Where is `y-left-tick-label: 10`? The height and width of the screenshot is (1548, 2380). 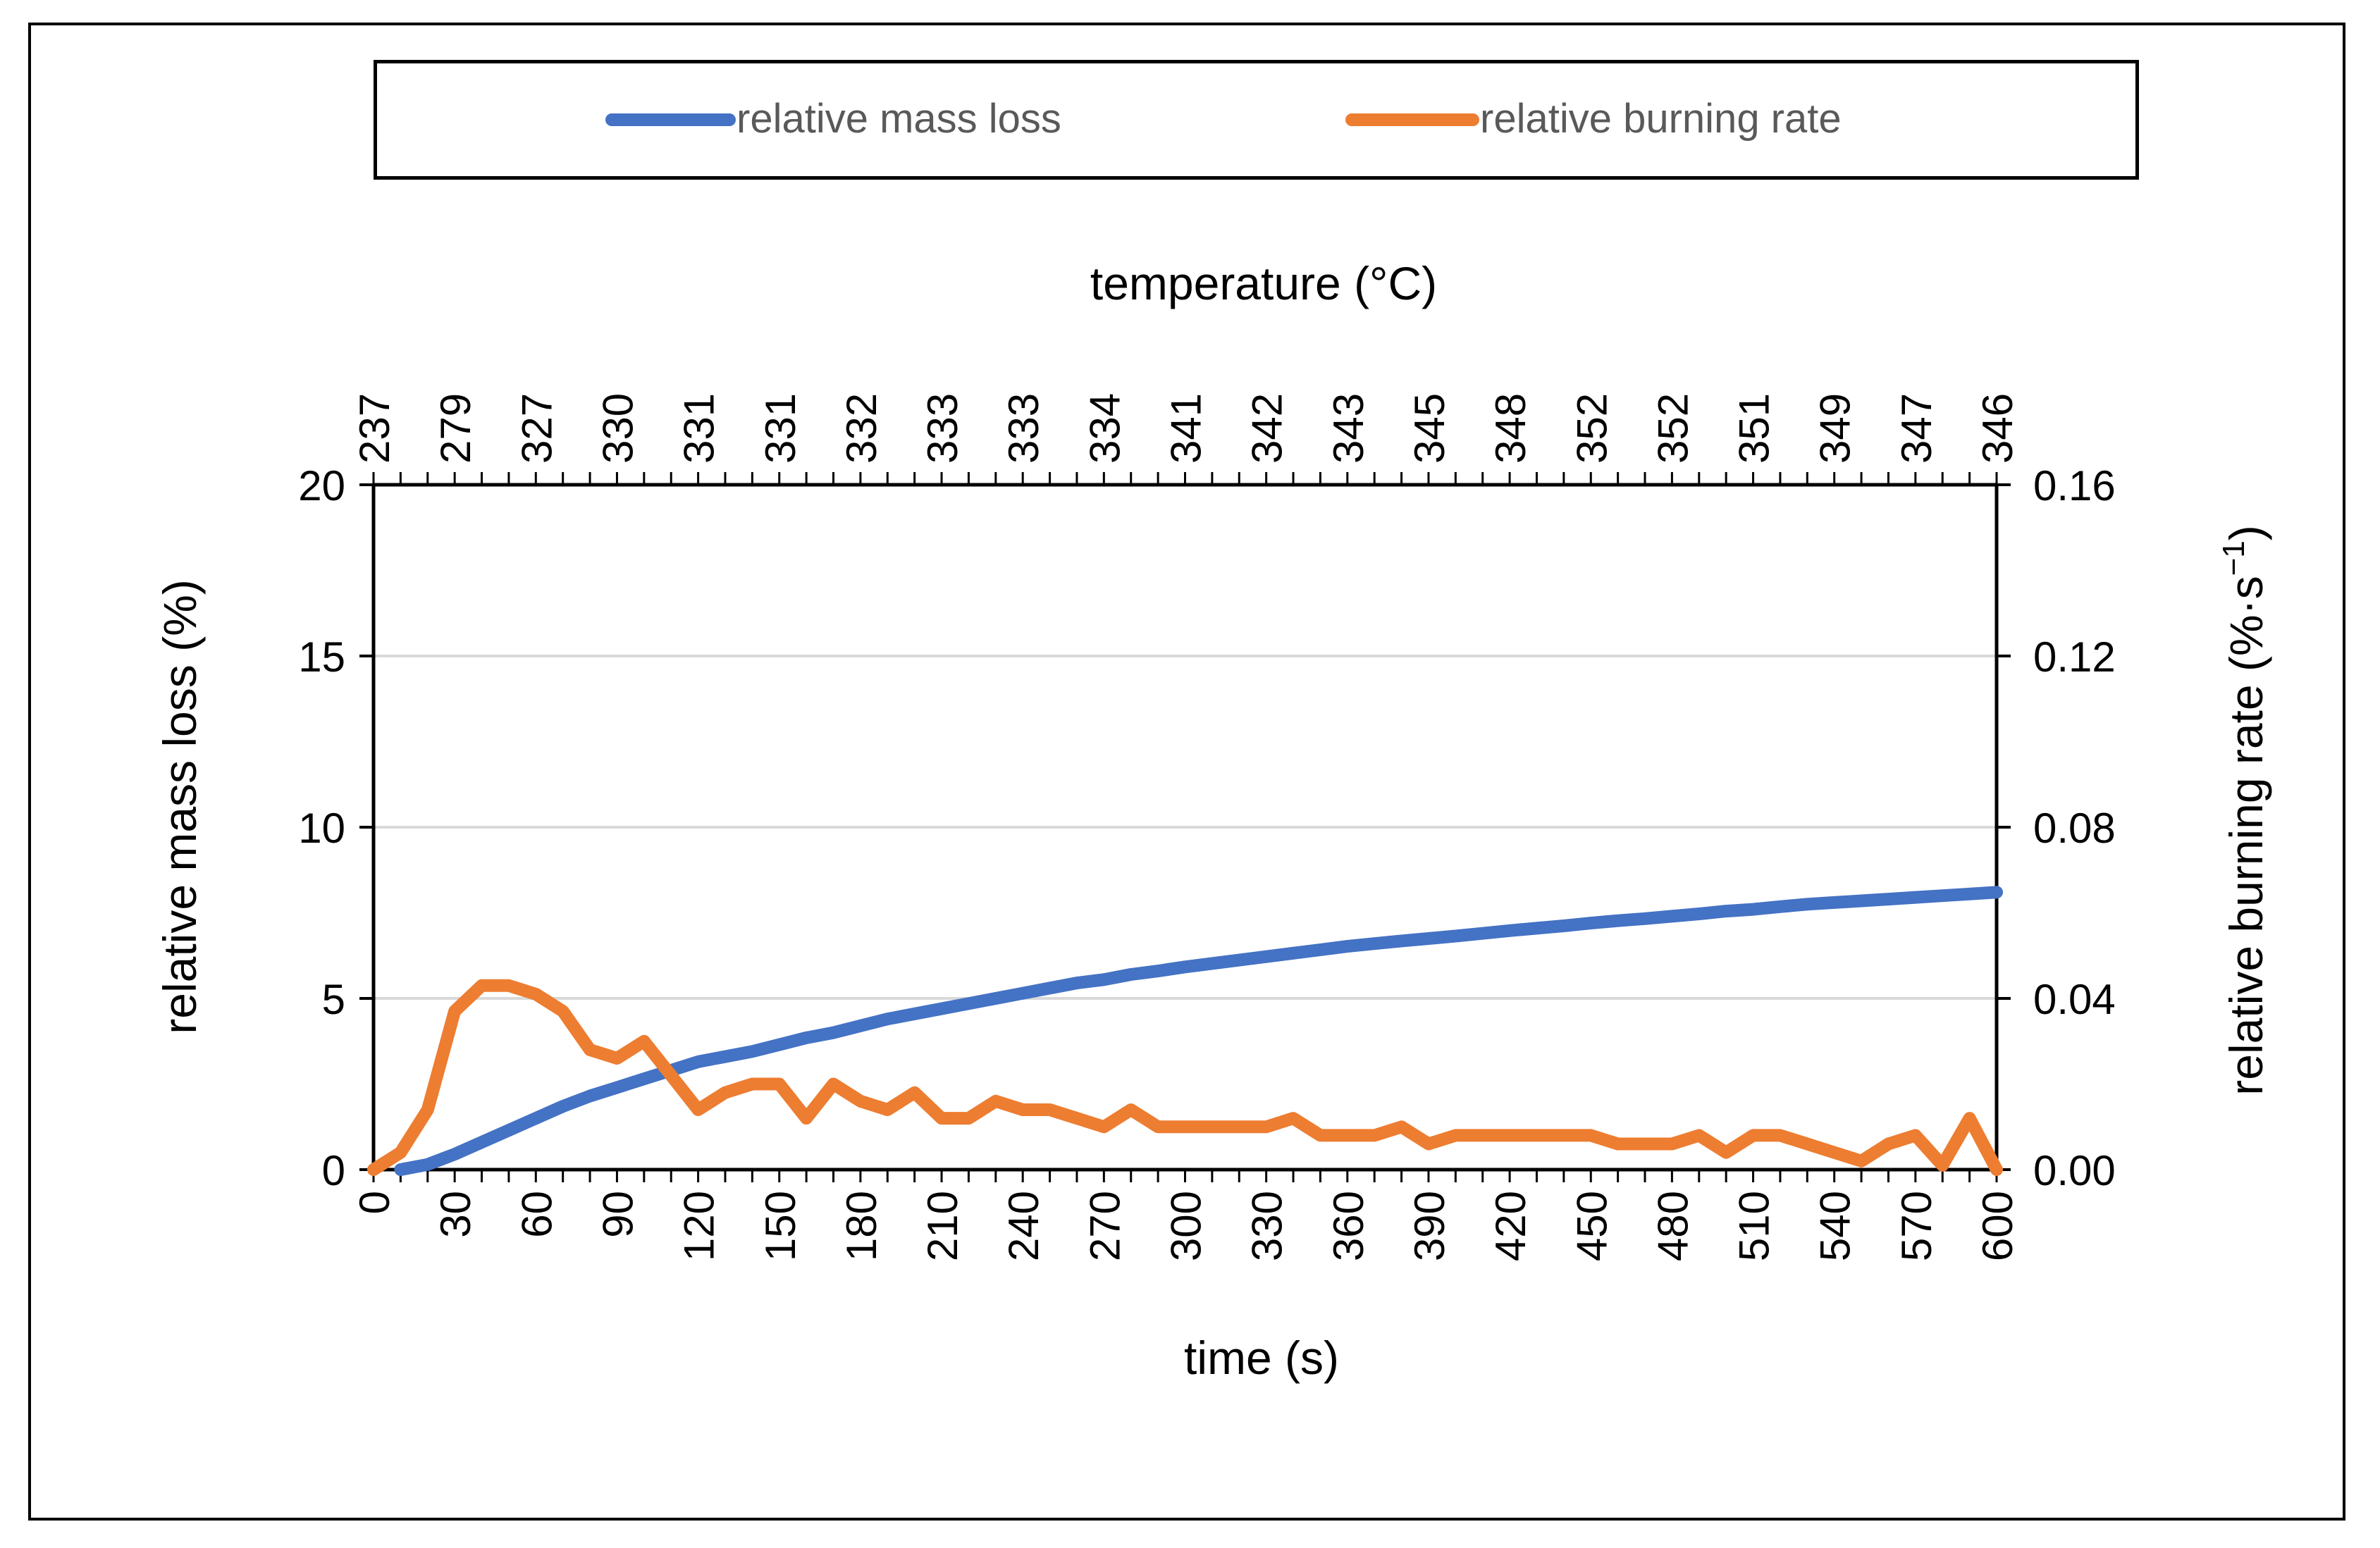
y-left-tick-label: 10 is located at coordinates (321, 828).